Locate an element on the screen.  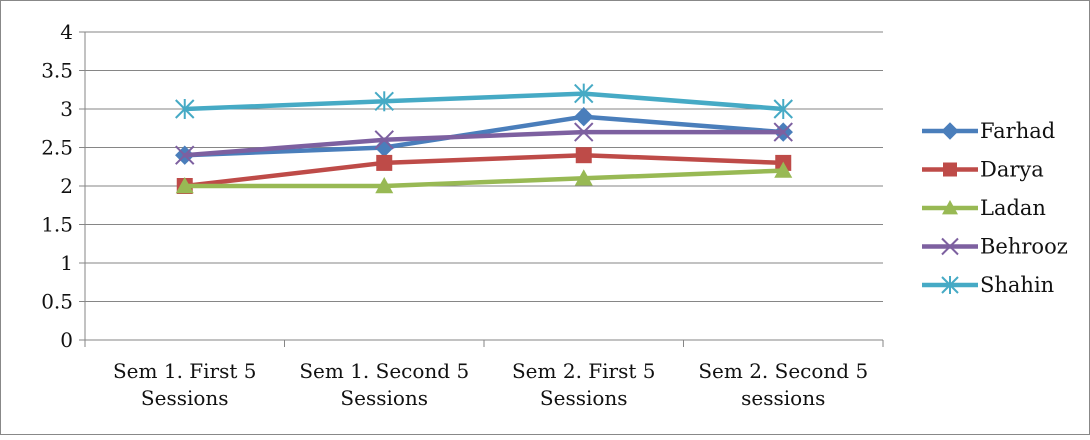
legend-item-ladan: Ladan is located at coordinates (984, 208).